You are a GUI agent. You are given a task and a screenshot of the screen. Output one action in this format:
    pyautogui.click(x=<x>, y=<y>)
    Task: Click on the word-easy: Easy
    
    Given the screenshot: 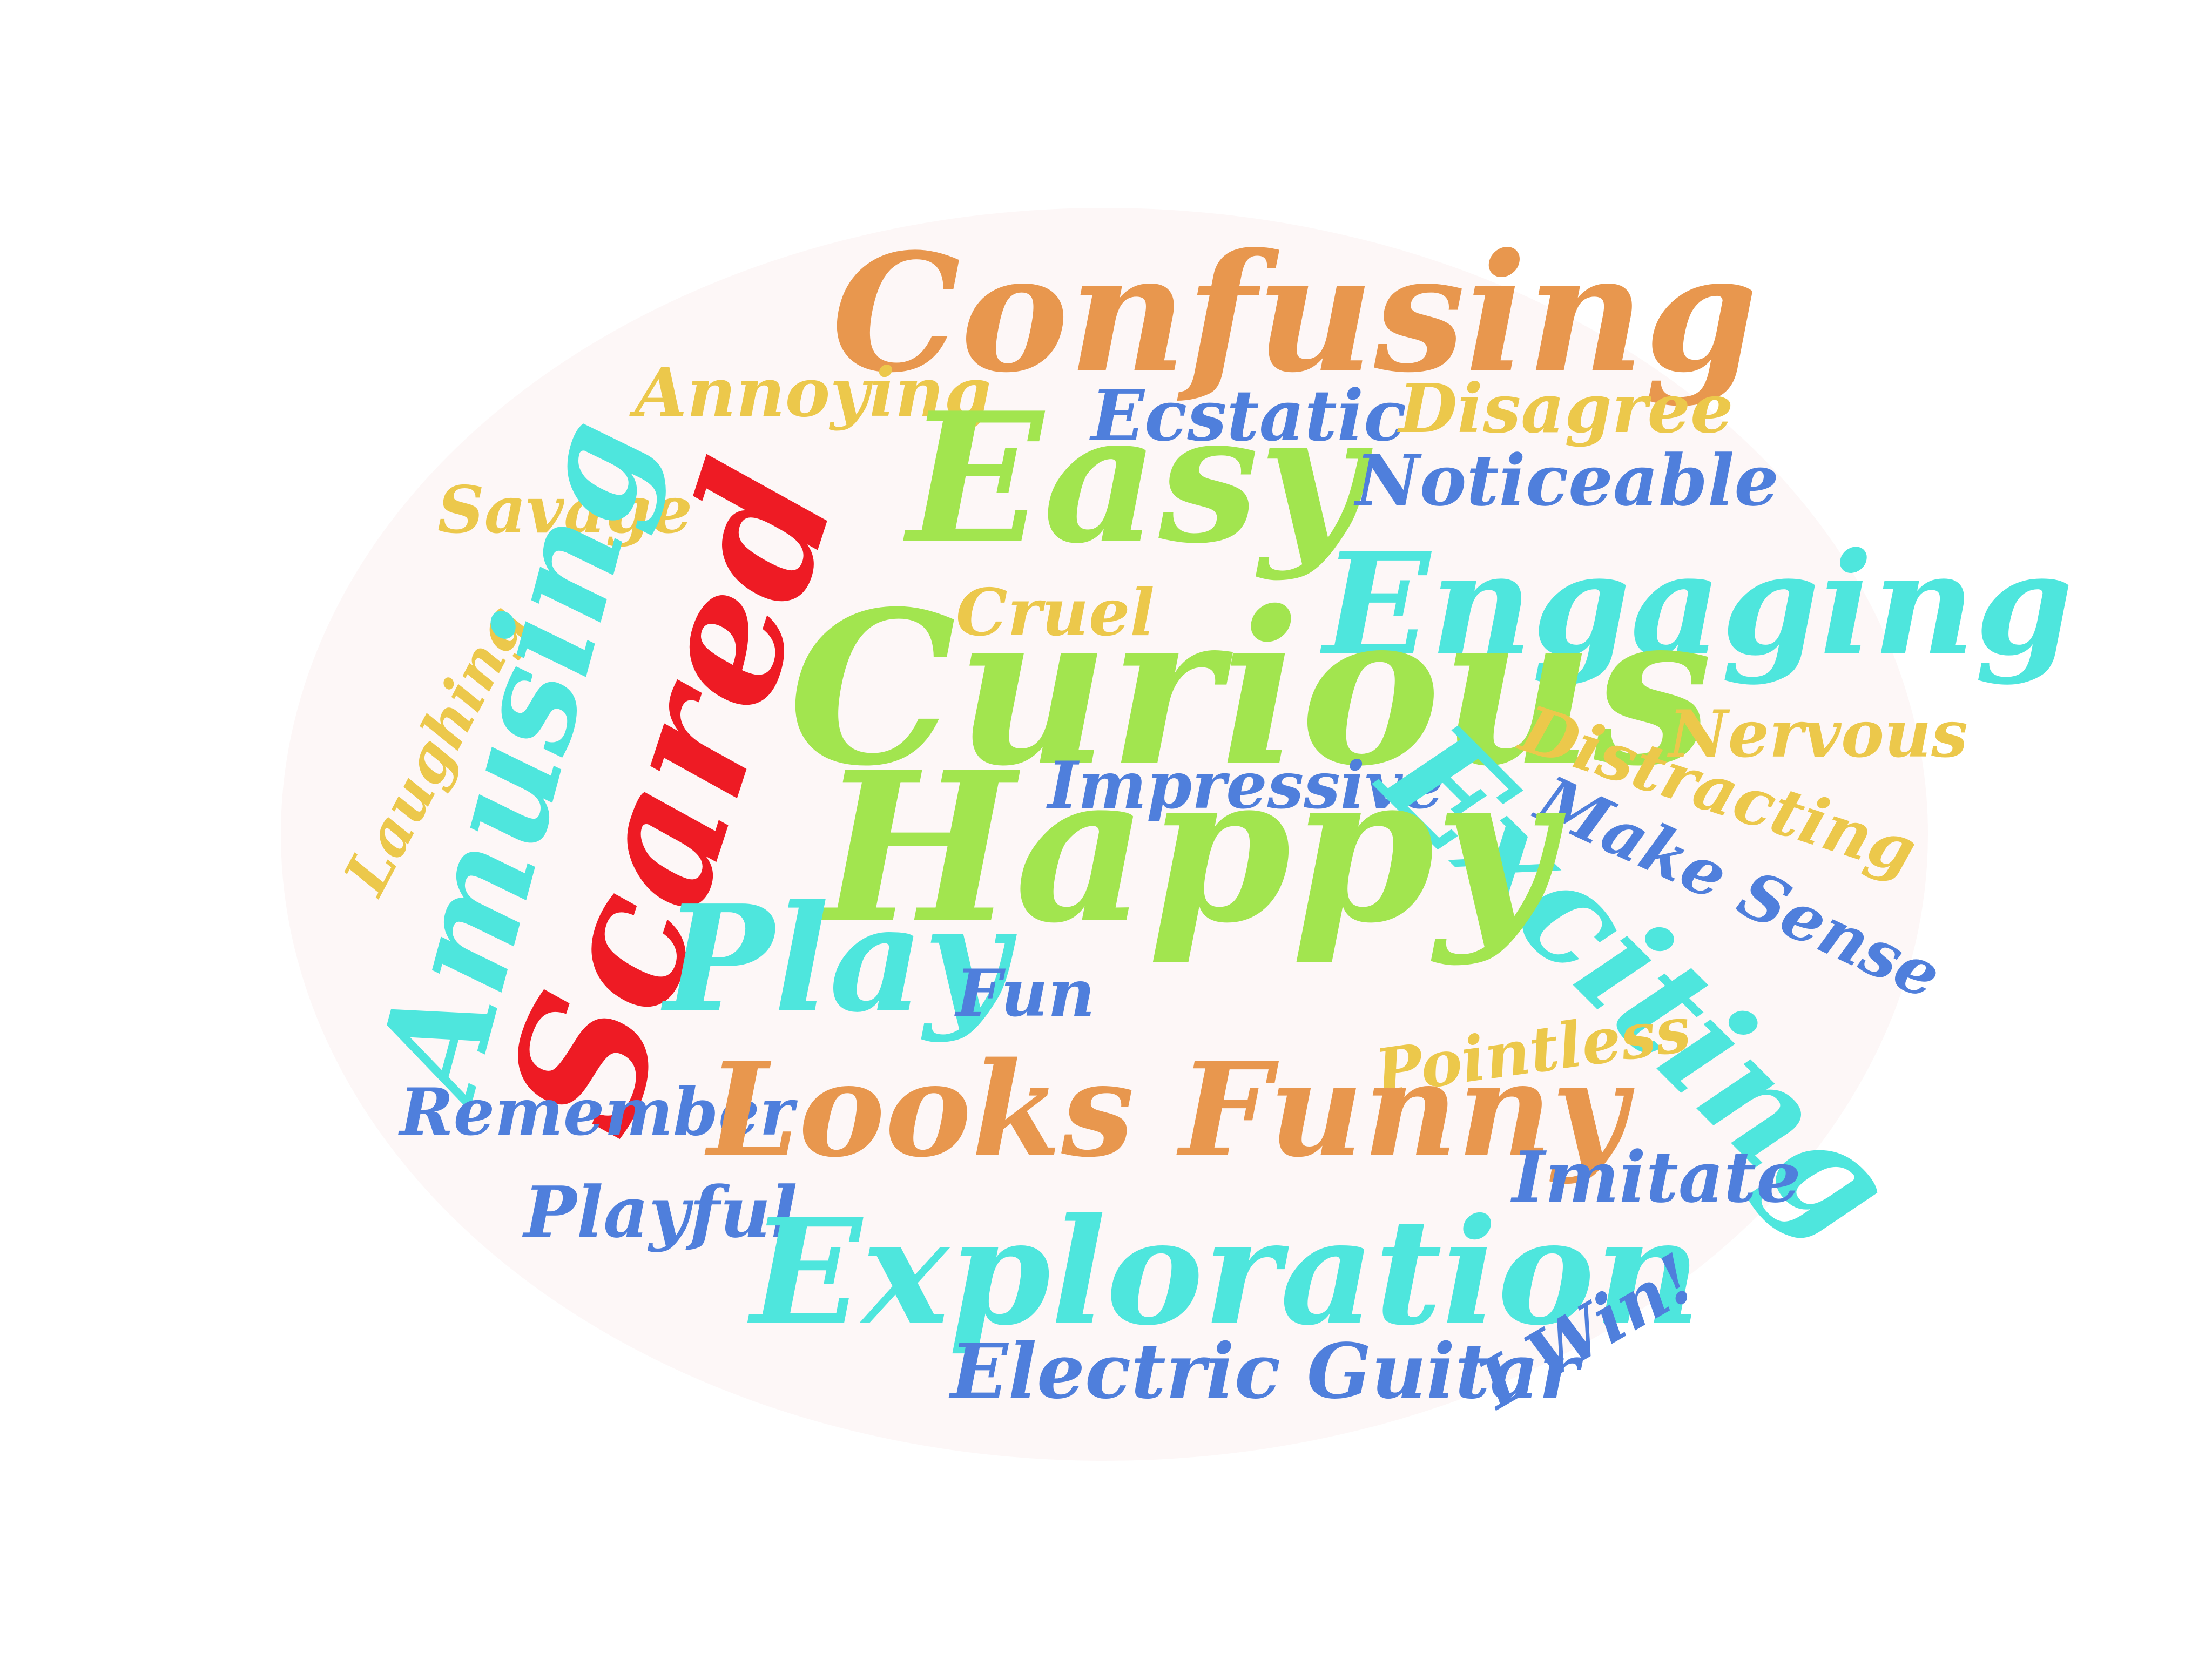 What is the action you would take?
    pyautogui.click(x=1135, y=478)
    